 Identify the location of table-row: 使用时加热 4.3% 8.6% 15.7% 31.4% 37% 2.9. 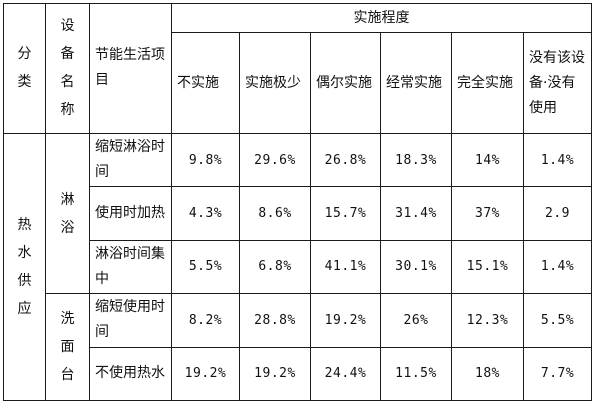
(298, 213).